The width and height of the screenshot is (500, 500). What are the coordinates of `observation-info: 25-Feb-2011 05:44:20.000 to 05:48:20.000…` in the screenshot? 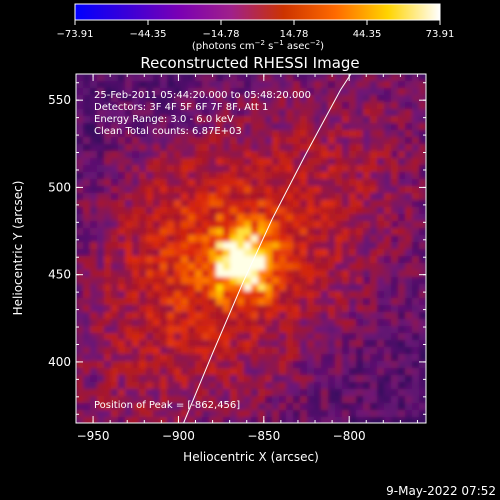 It's located at (202, 113).